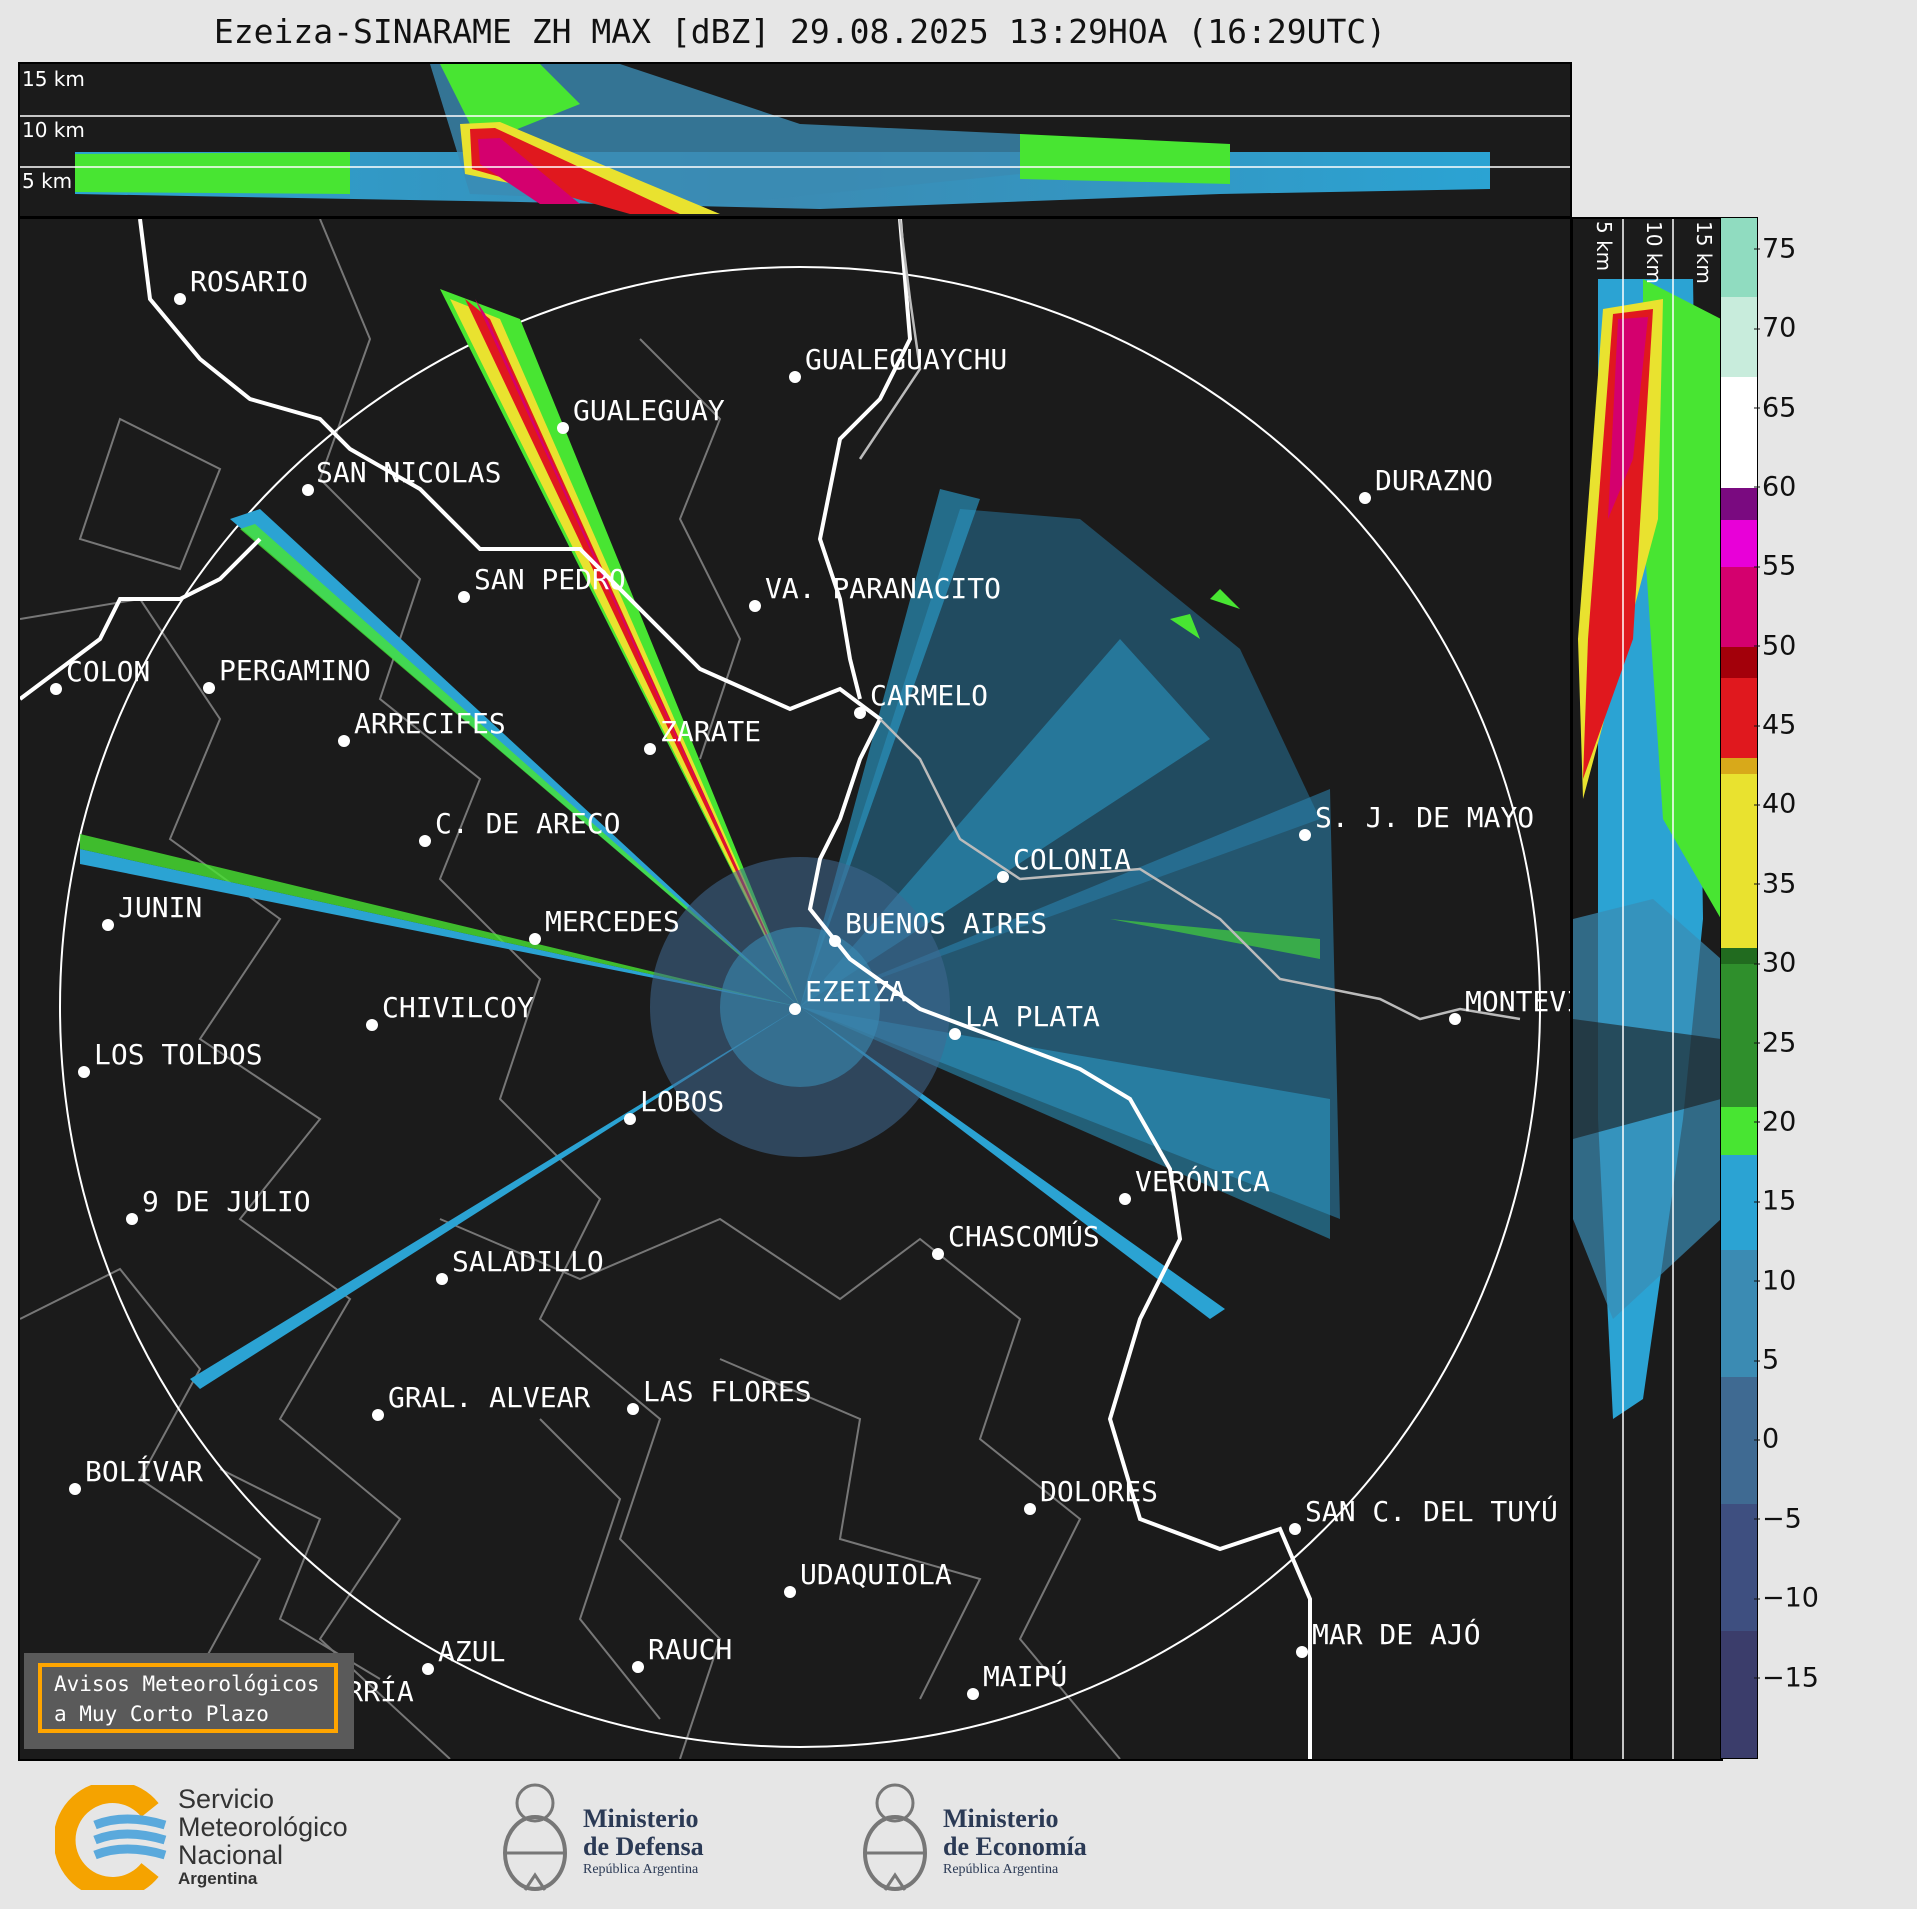  I want to click on city-label: SALADILLO, so click(528, 1261).